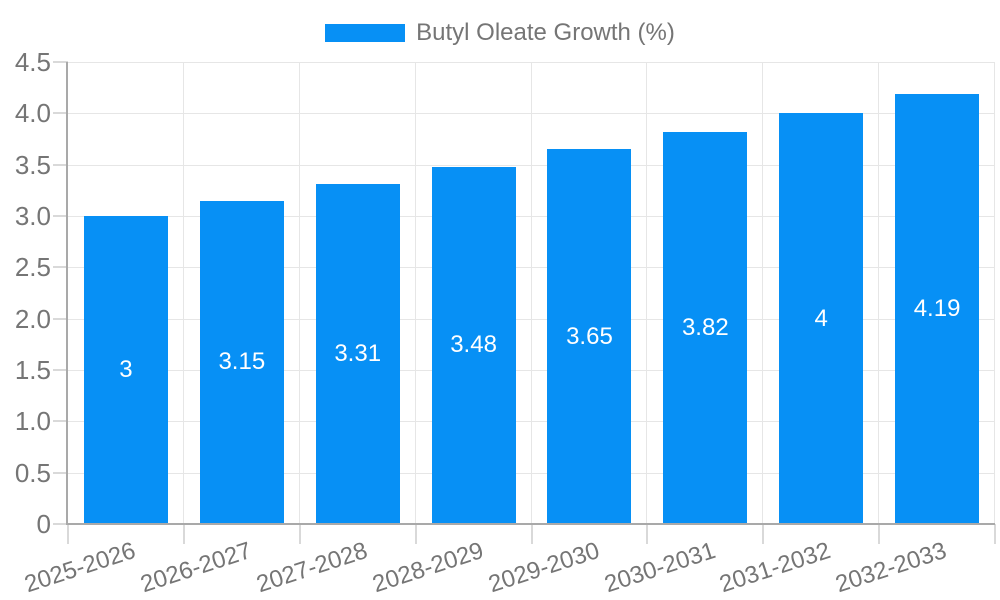 Image resolution: width=1000 pixels, height=600 pixels. Describe the element at coordinates (659, 568) in the screenshot. I see `x-axis-label: 2030-2031` at that location.